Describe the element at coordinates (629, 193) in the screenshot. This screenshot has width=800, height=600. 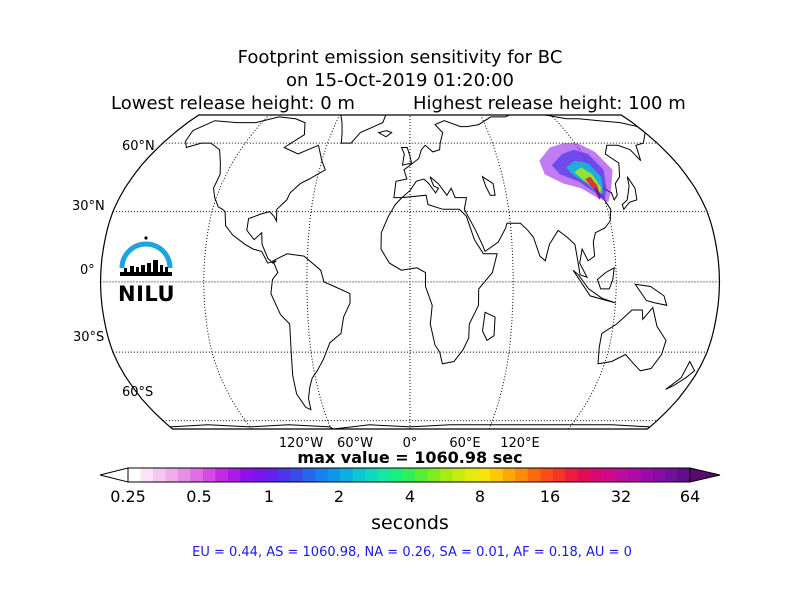
I see `coastline-japan` at that location.